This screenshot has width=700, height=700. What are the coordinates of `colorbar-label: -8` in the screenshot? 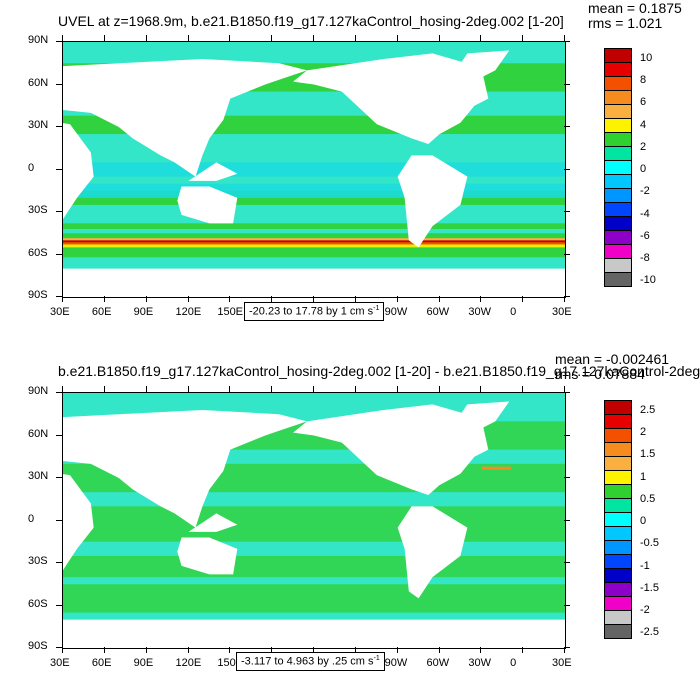 It's located at (645, 258).